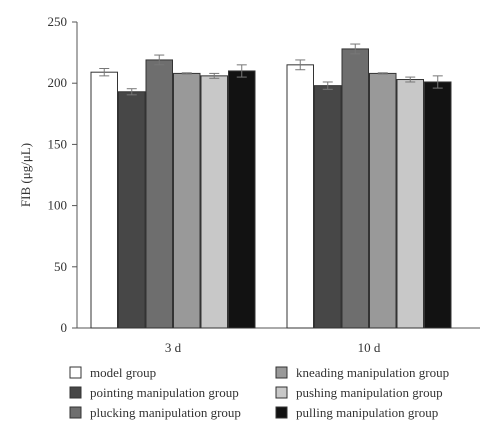  What do you see at coordinates (58, 143) in the screenshot?
I see `y-tick-label: 150` at bounding box center [58, 143].